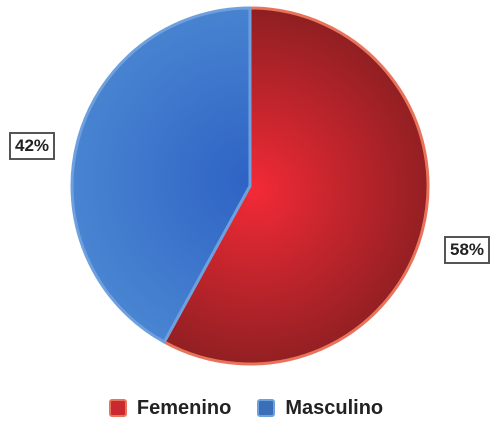  I want to click on data-label-femenino: 58%, so click(467, 250).